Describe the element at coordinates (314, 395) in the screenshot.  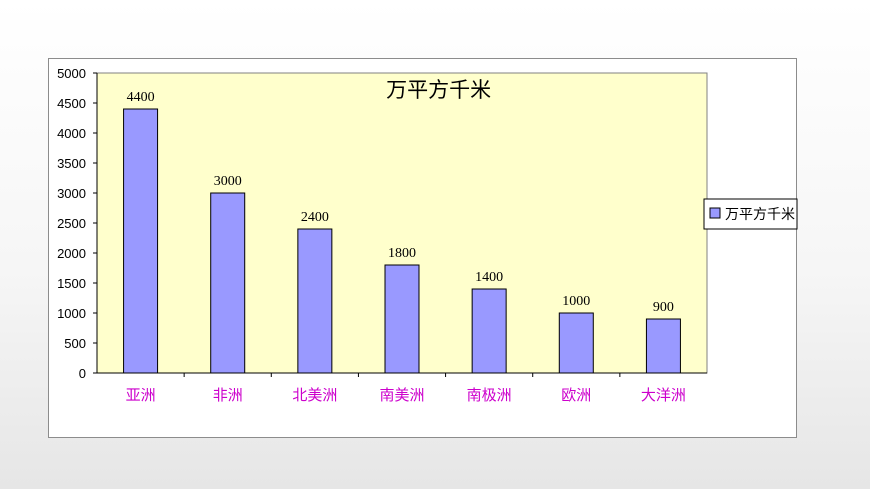
I see `category-label: 北美洲` at that location.